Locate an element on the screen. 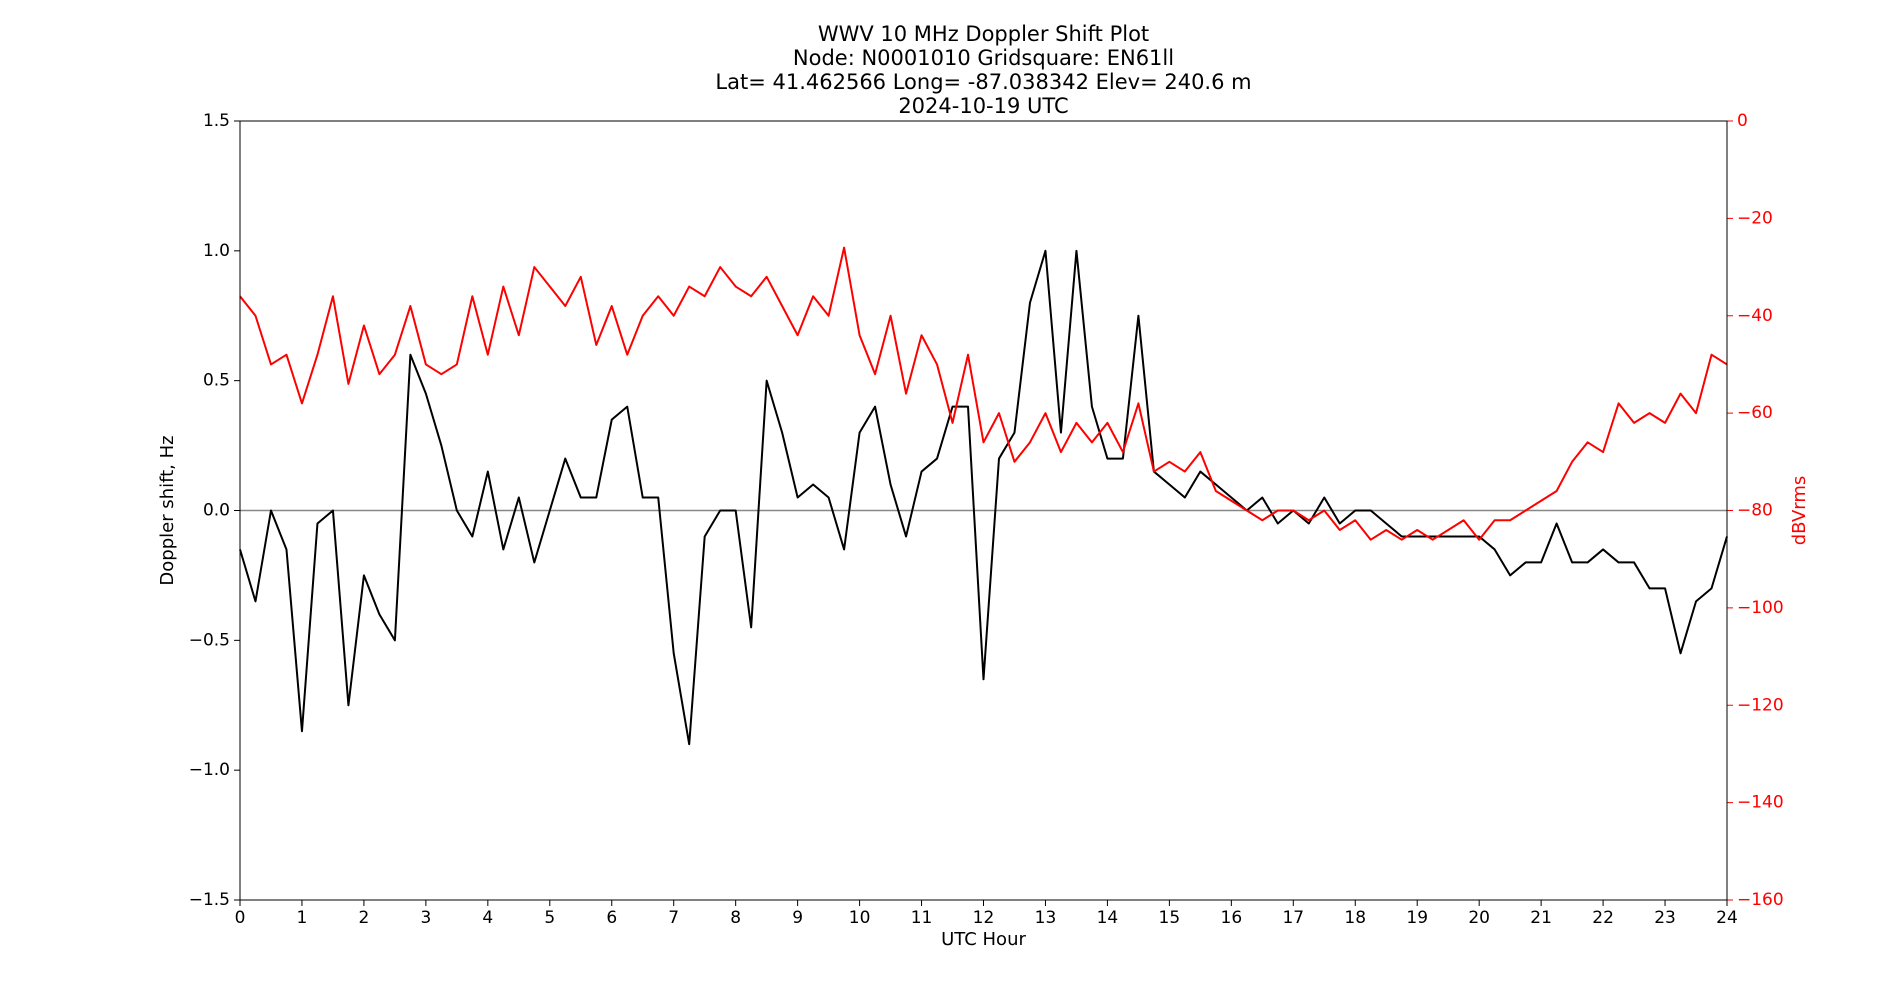 The width and height of the screenshot is (1900, 1000). y-tick-label: −1.0 is located at coordinates (209, 770).